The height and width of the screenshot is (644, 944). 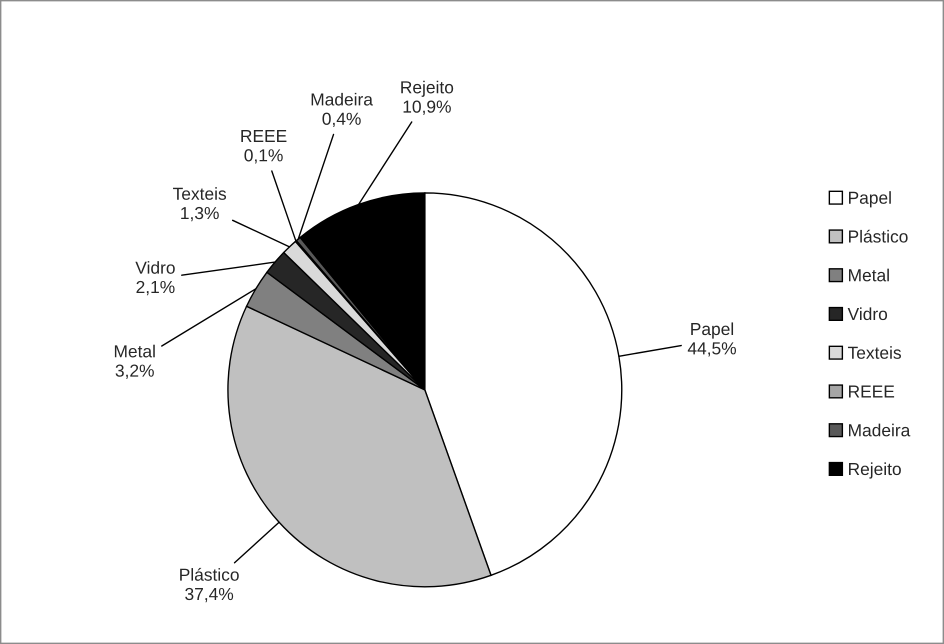 What do you see at coordinates (427, 107) in the screenshot?
I see `data-label: 10,9%` at bounding box center [427, 107].